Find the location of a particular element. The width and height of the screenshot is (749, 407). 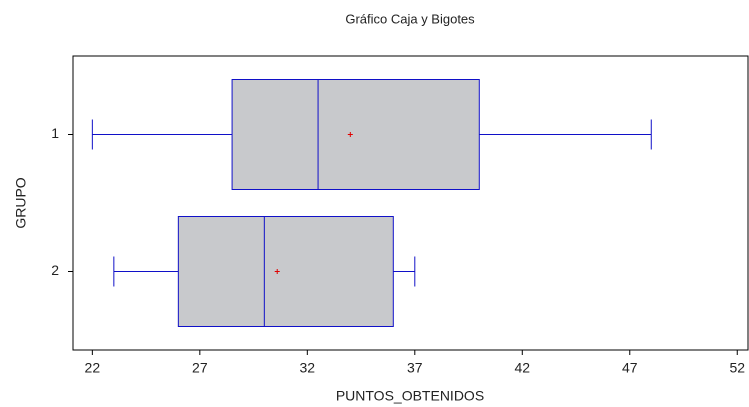

x-tick-label: 27 is located at coordinates (200, 368).